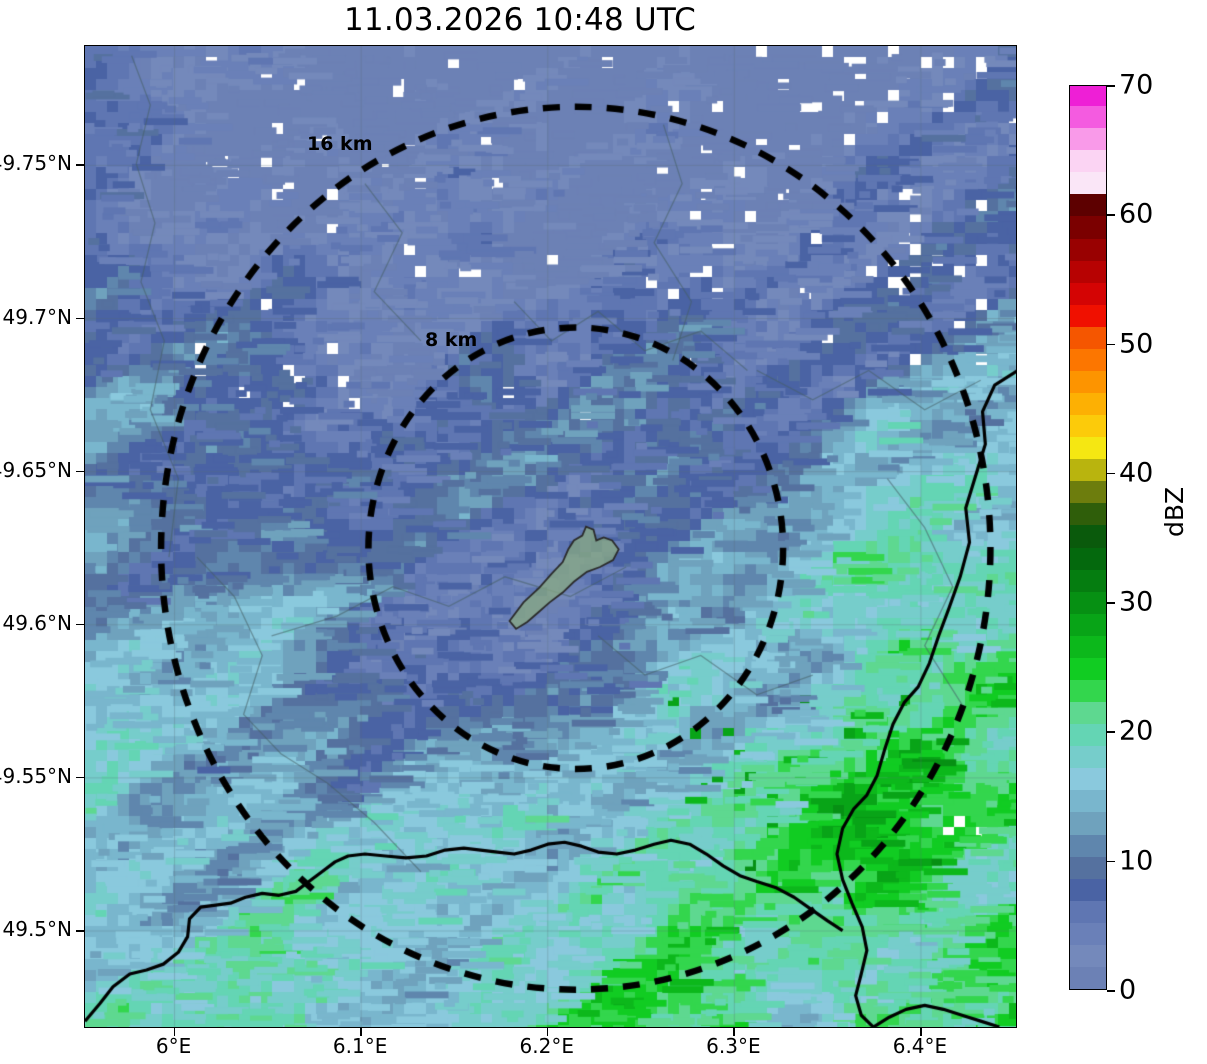  I want to click on range-ring-label-8km: 8 km, so click(451, 340).